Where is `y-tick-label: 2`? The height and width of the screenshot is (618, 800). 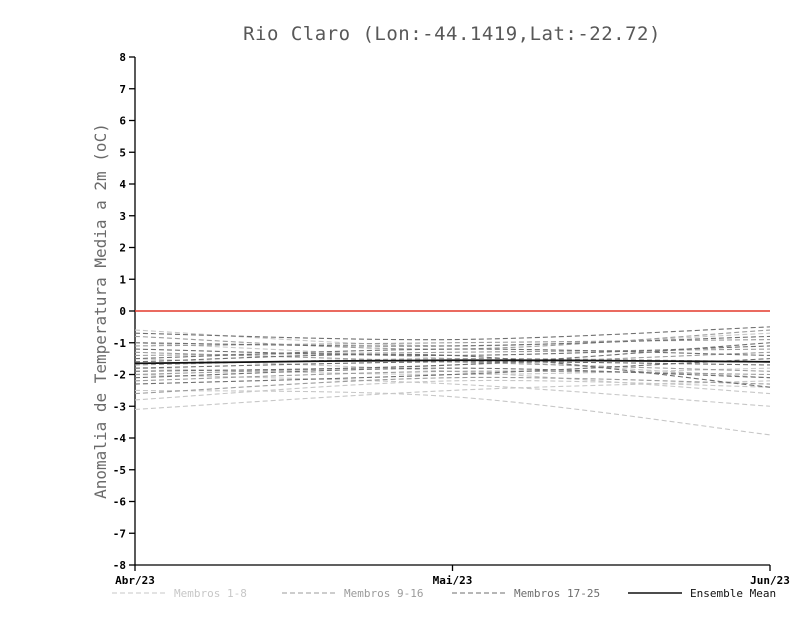 y-tick-label: 2 is located at coordinates (122, 248).